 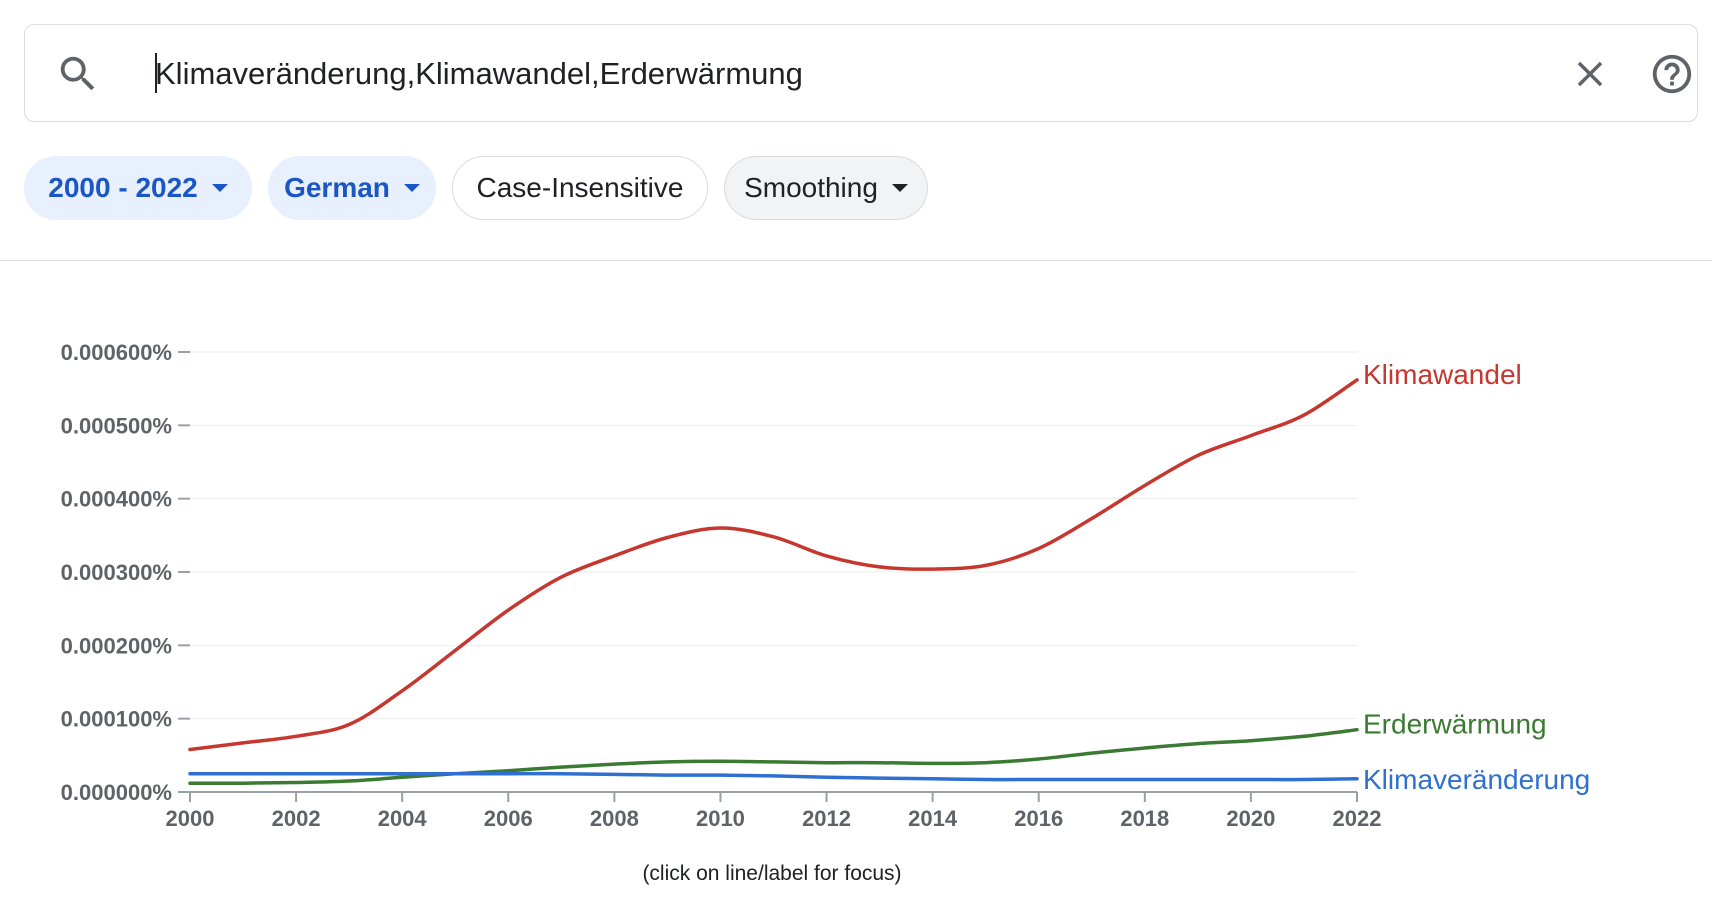 I want to click on smoothing-dropdown: Smoothing, so click(x=826, y=188).